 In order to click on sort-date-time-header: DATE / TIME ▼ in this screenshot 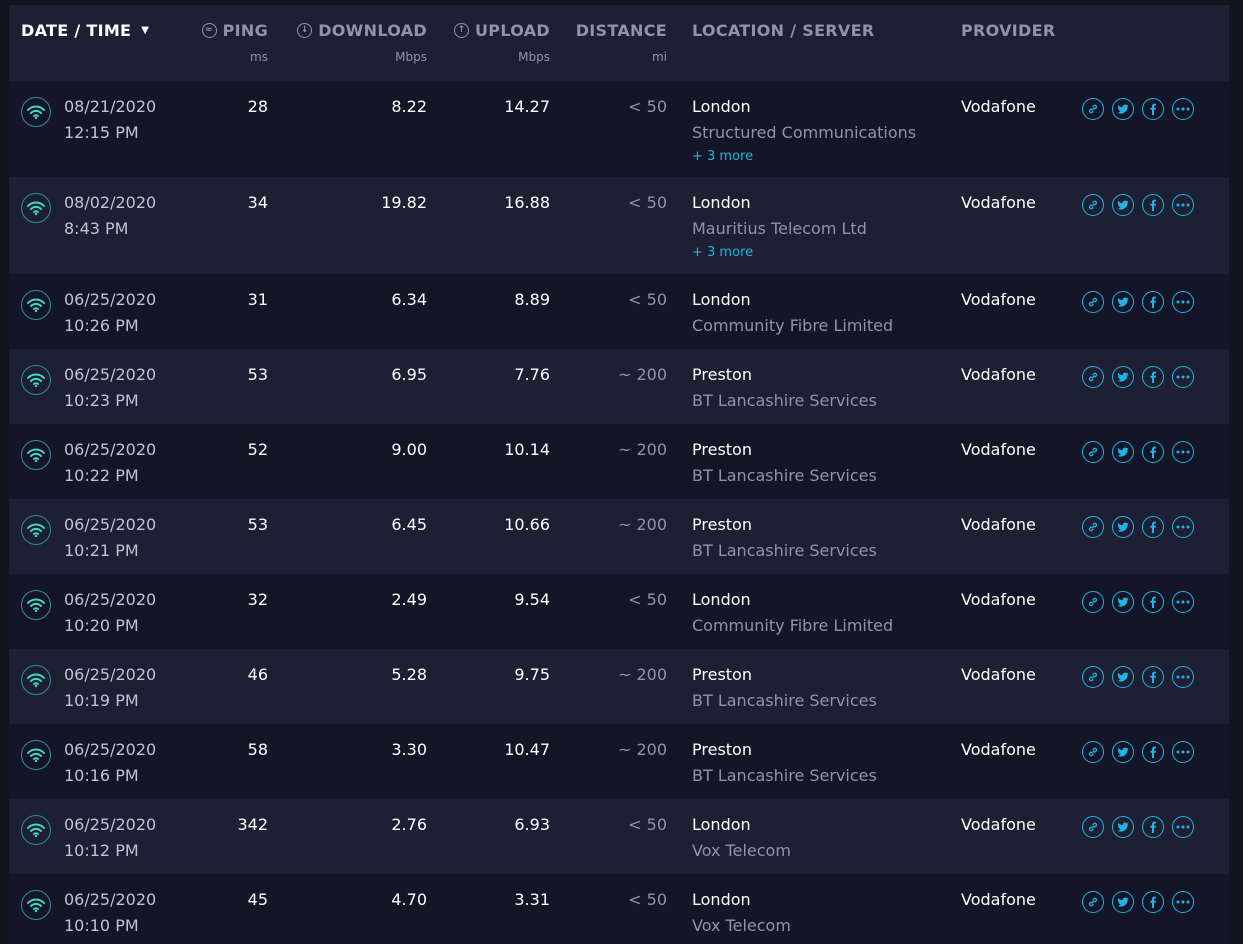, I will do `click(85, 30)`.